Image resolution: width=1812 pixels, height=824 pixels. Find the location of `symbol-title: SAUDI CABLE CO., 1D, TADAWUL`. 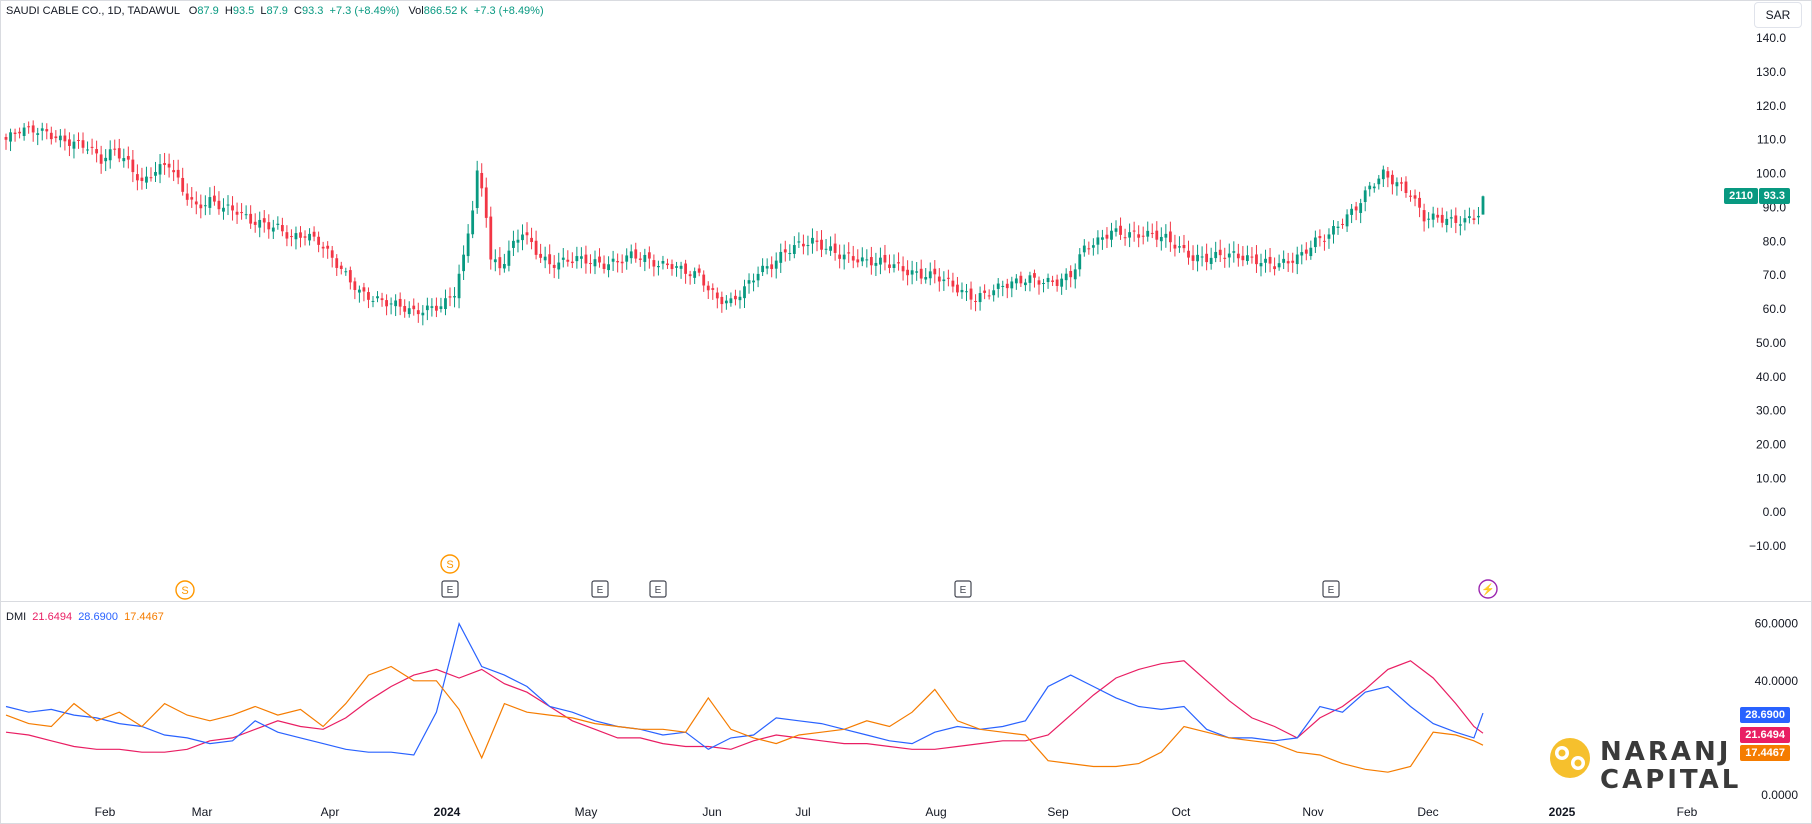

symbol-title: SAUDI CABLE CO., 1D, TADAWUL is located at coordinates (93, 11).